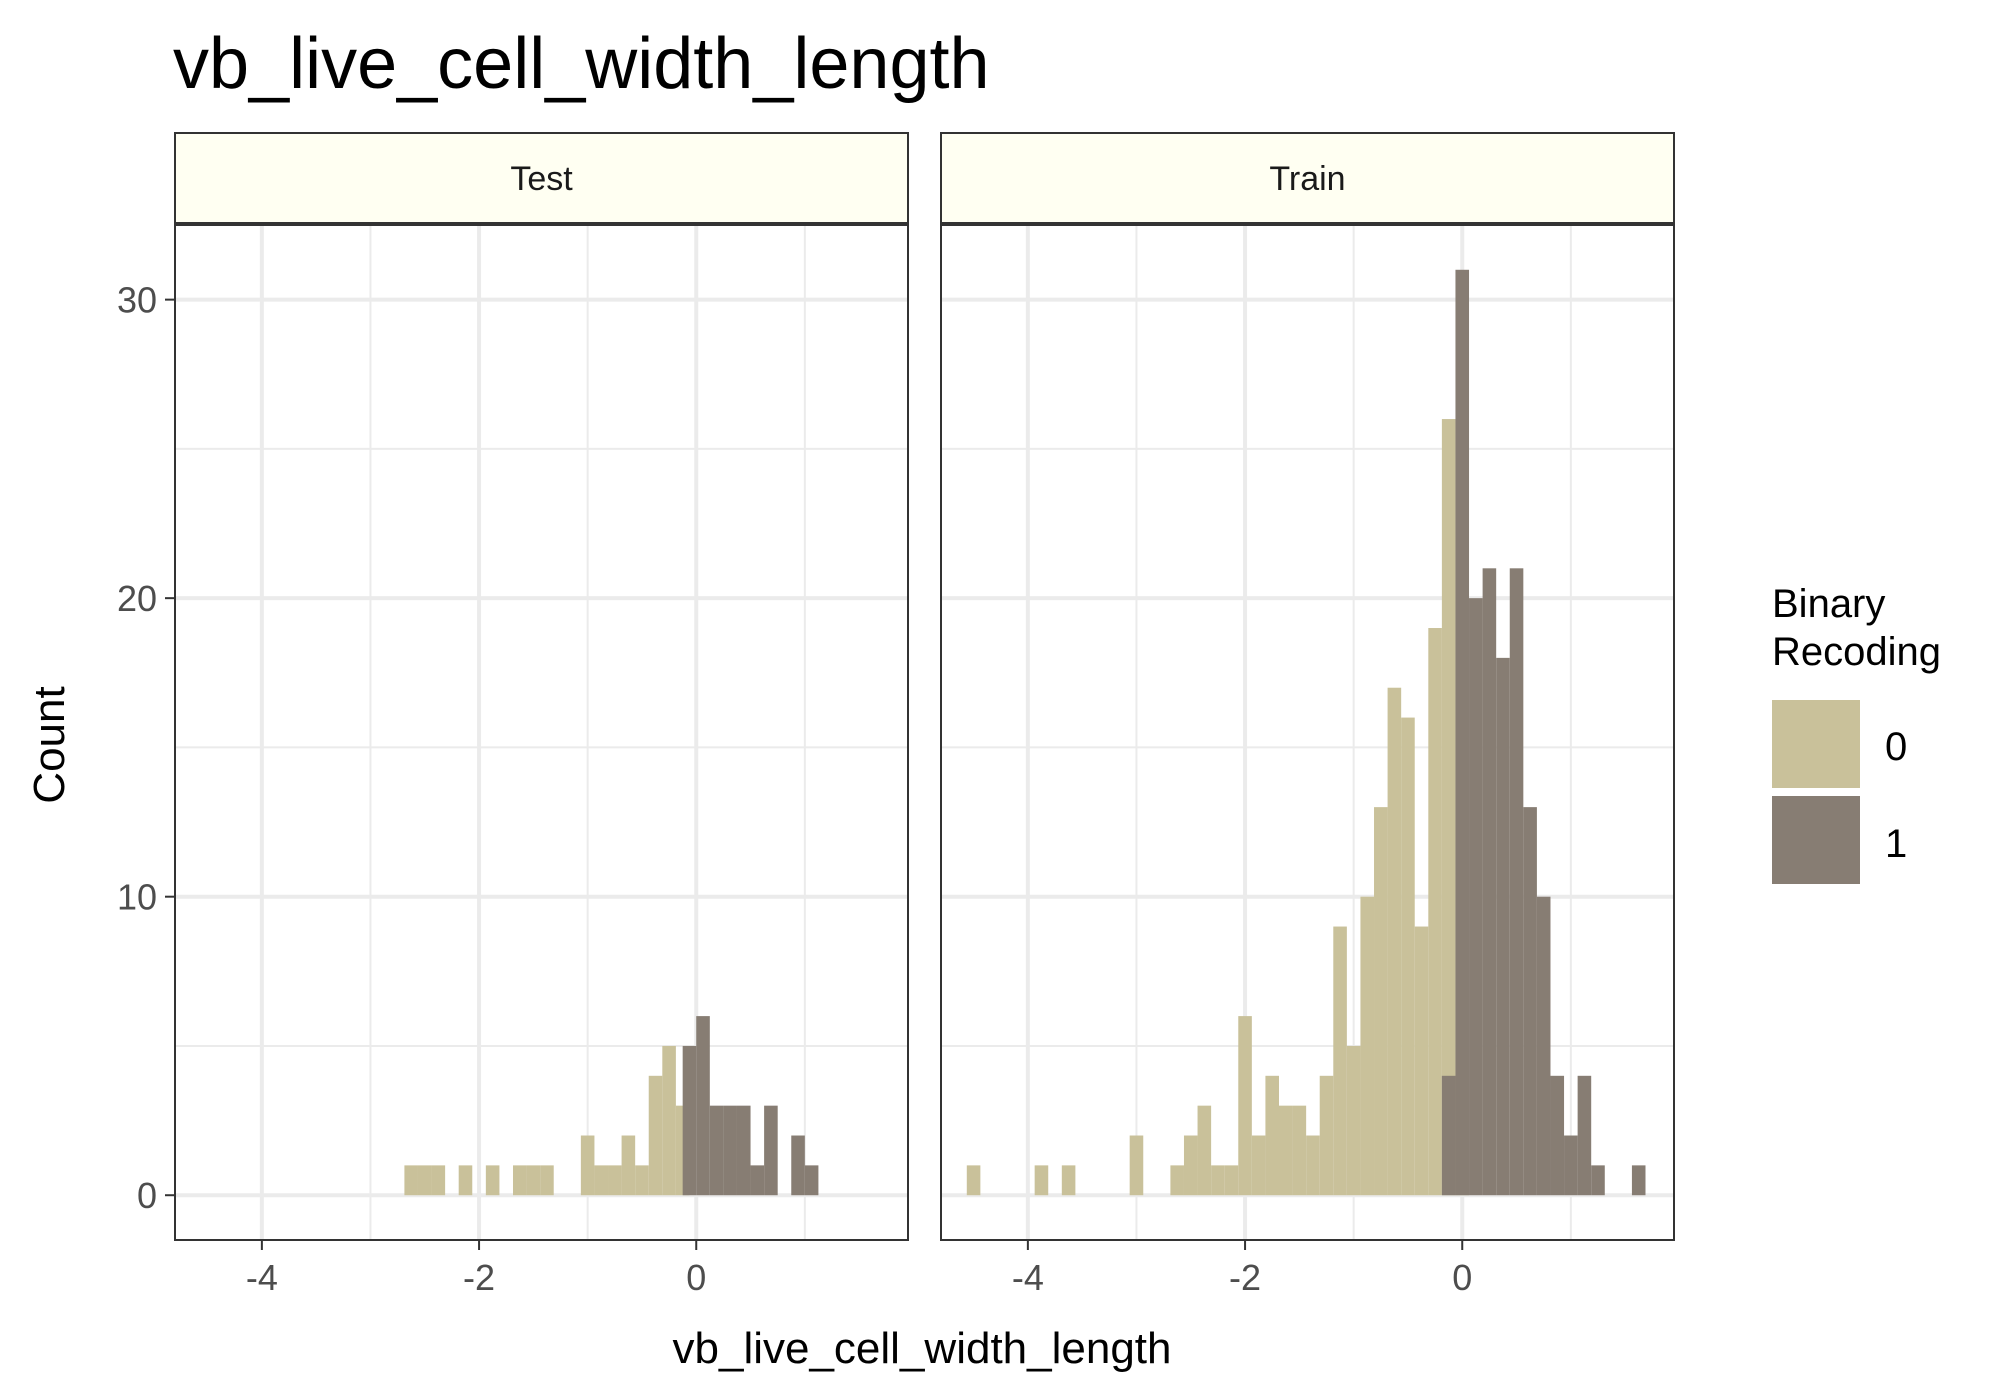 Image resolution: width=2000 pixels, height=1400 pixels. What do you see at coordinates (1828, 604) in the screenshot?
I see `legend-title-line-1: Binary` at bounding box center [1828, 604].